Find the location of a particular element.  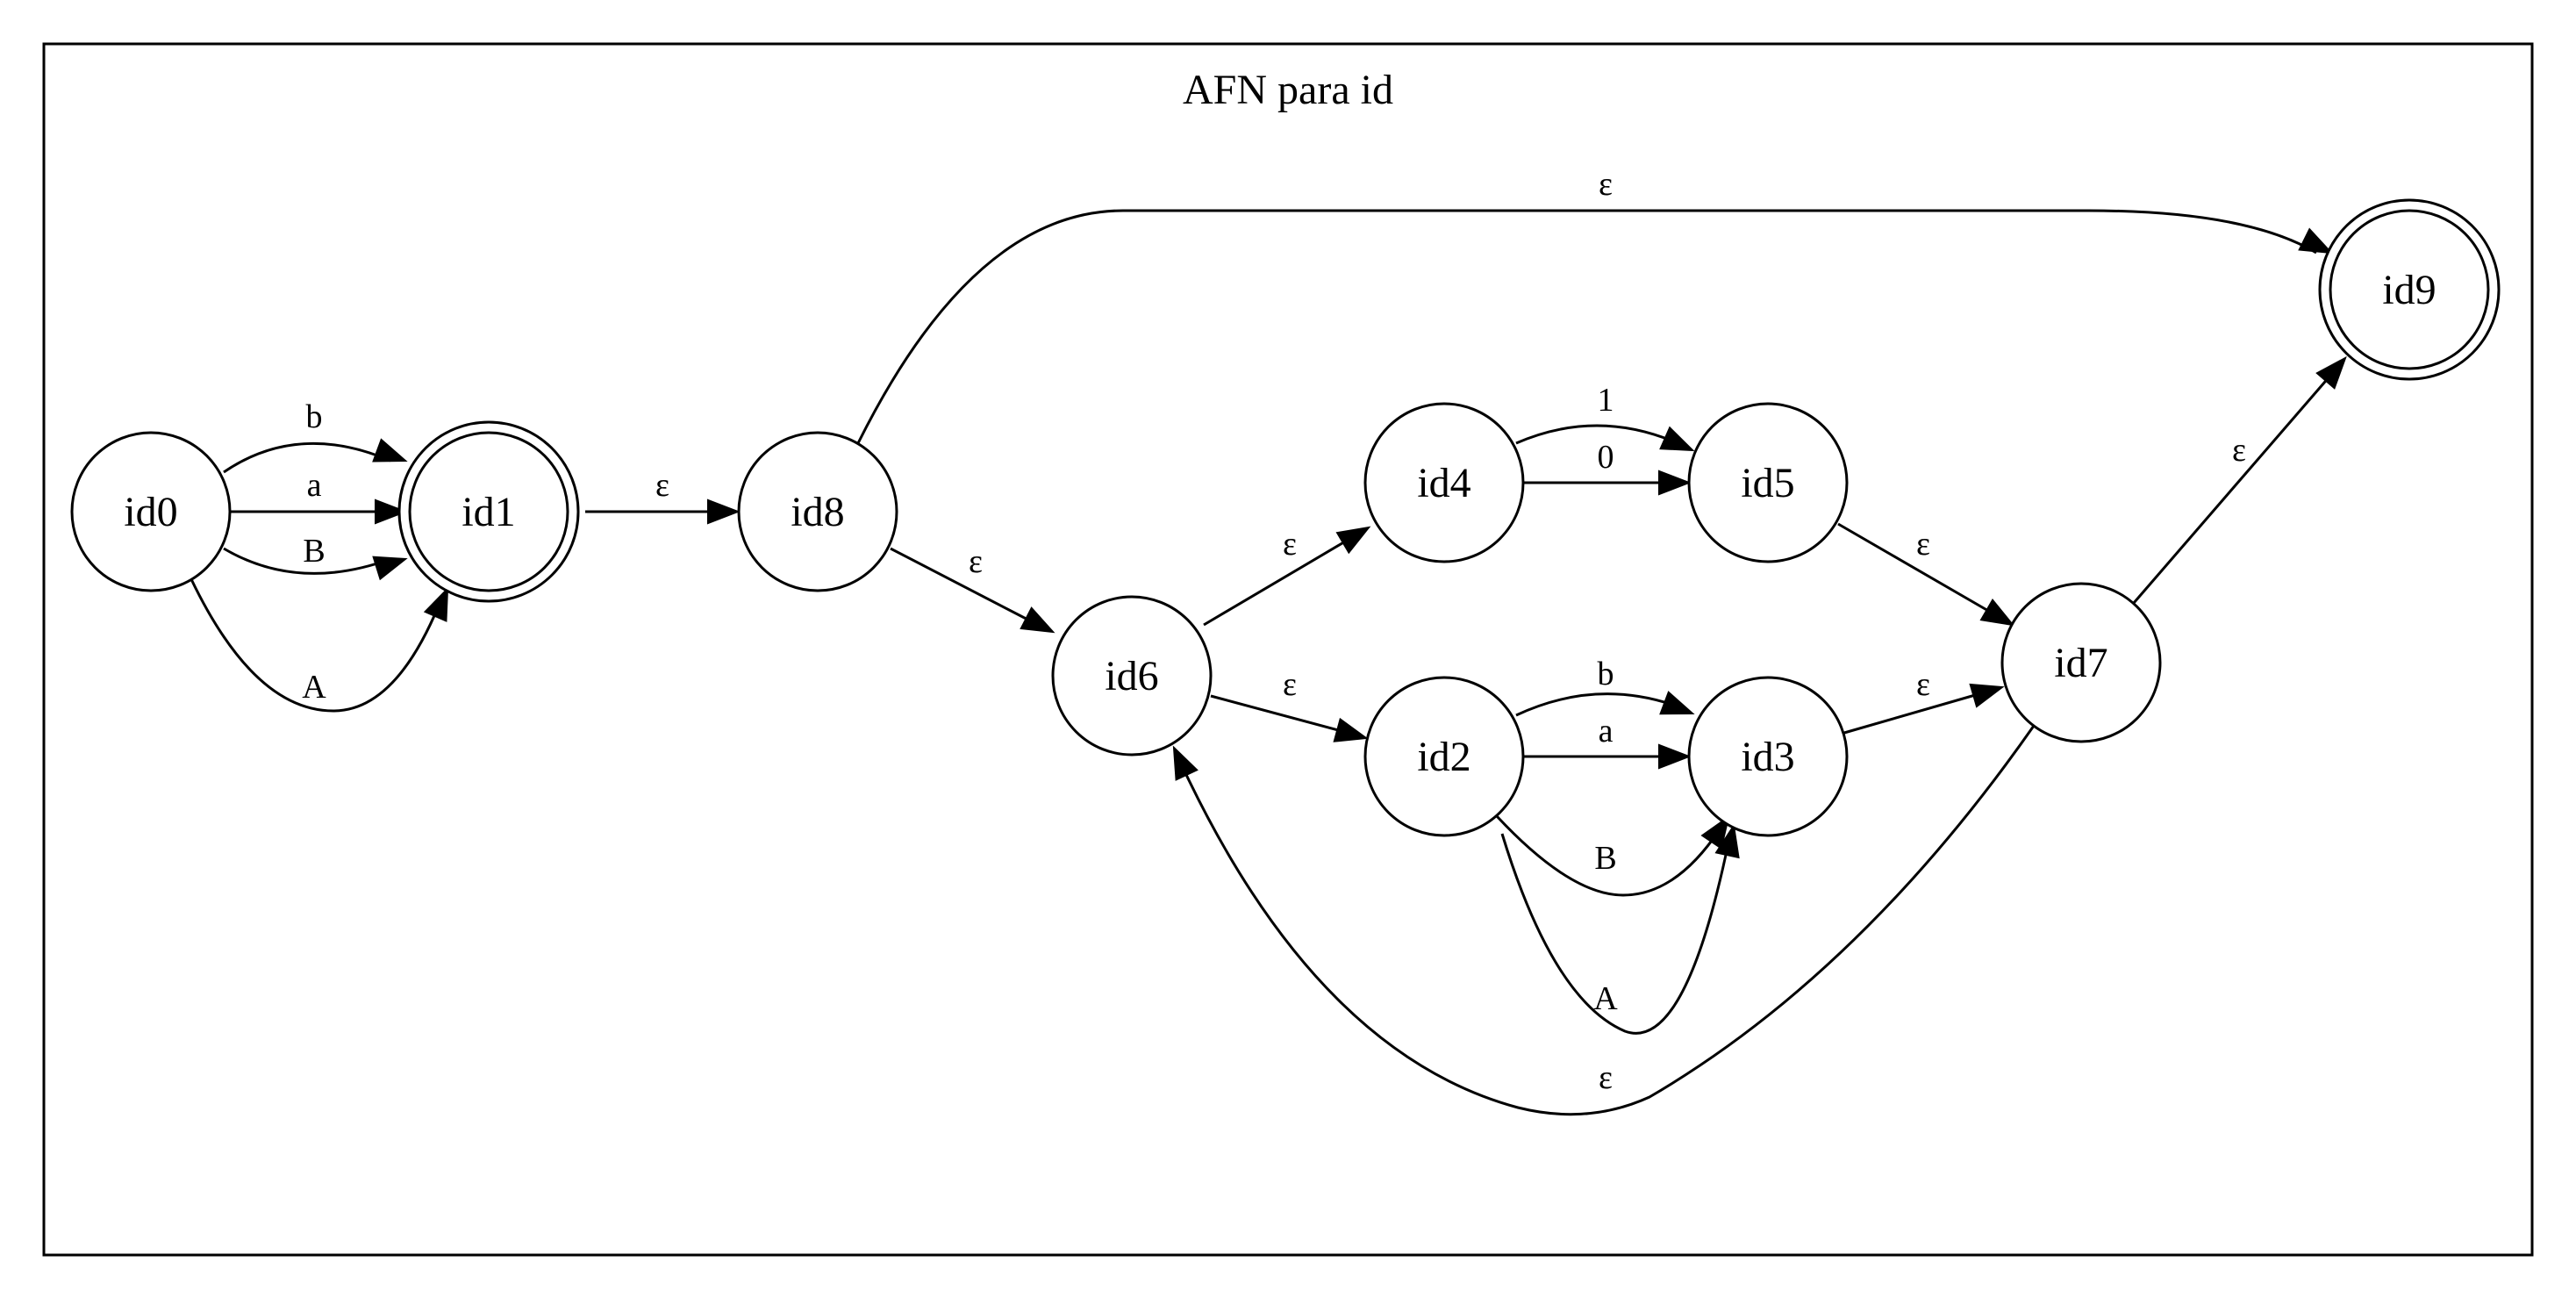

state-id9: id9 is located at coordinates (2409, 289).